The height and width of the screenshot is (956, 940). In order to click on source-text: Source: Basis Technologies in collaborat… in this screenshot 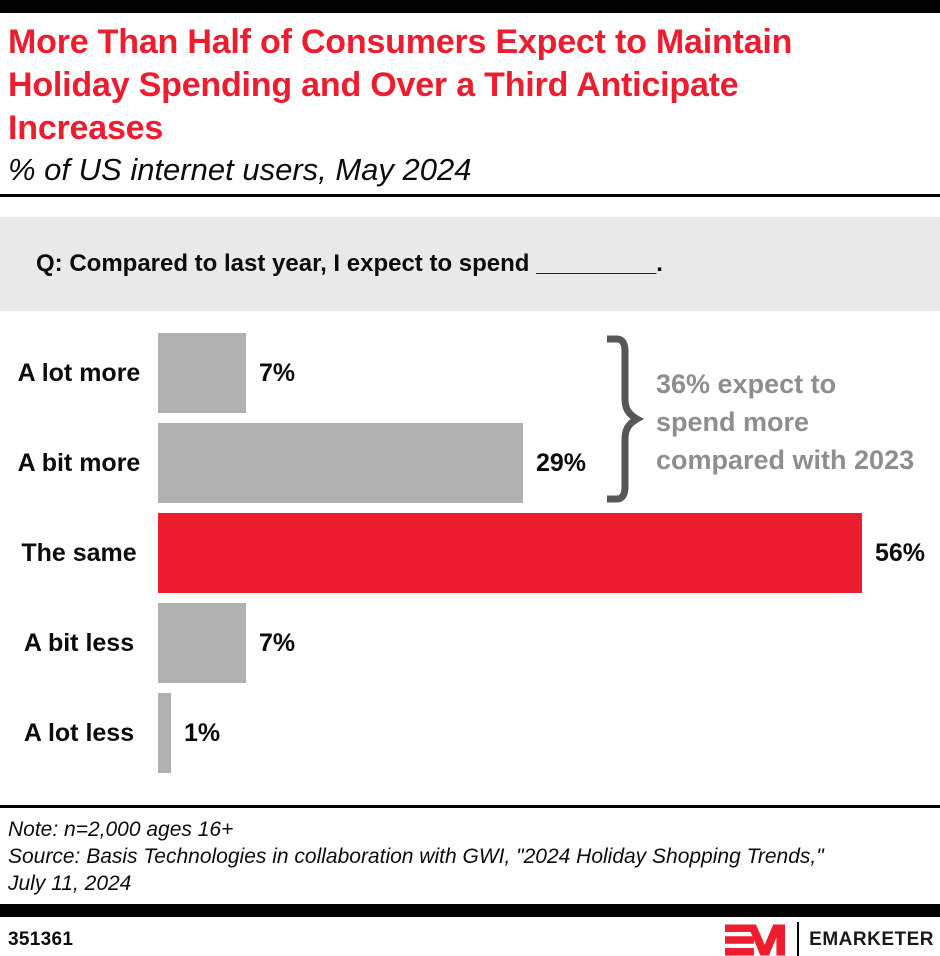, I will do `click(416, 870)`.